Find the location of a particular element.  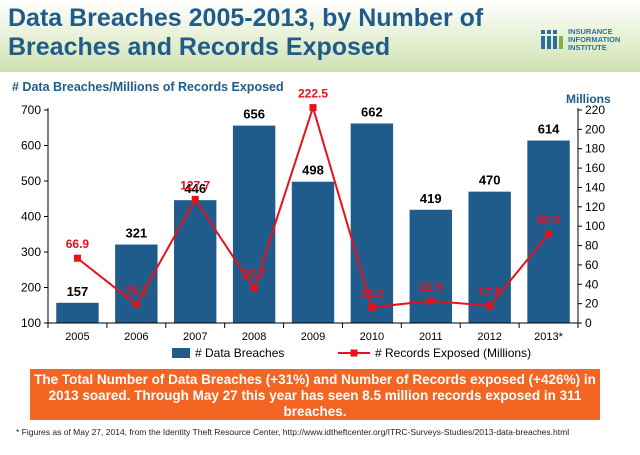

right-tick-label: 140 is located at coordinates (595, 187).